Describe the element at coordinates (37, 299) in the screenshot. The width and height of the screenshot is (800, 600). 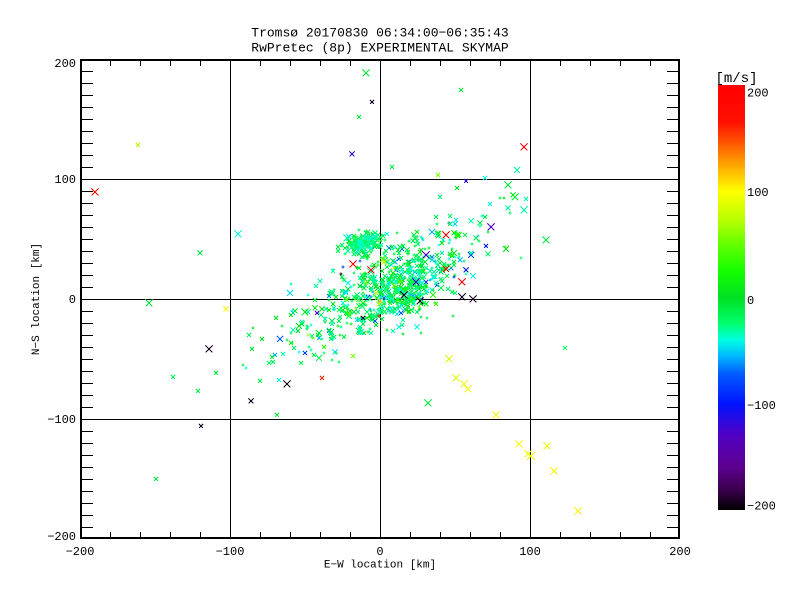
I see `svg-text: N−S location [km]` at that location.